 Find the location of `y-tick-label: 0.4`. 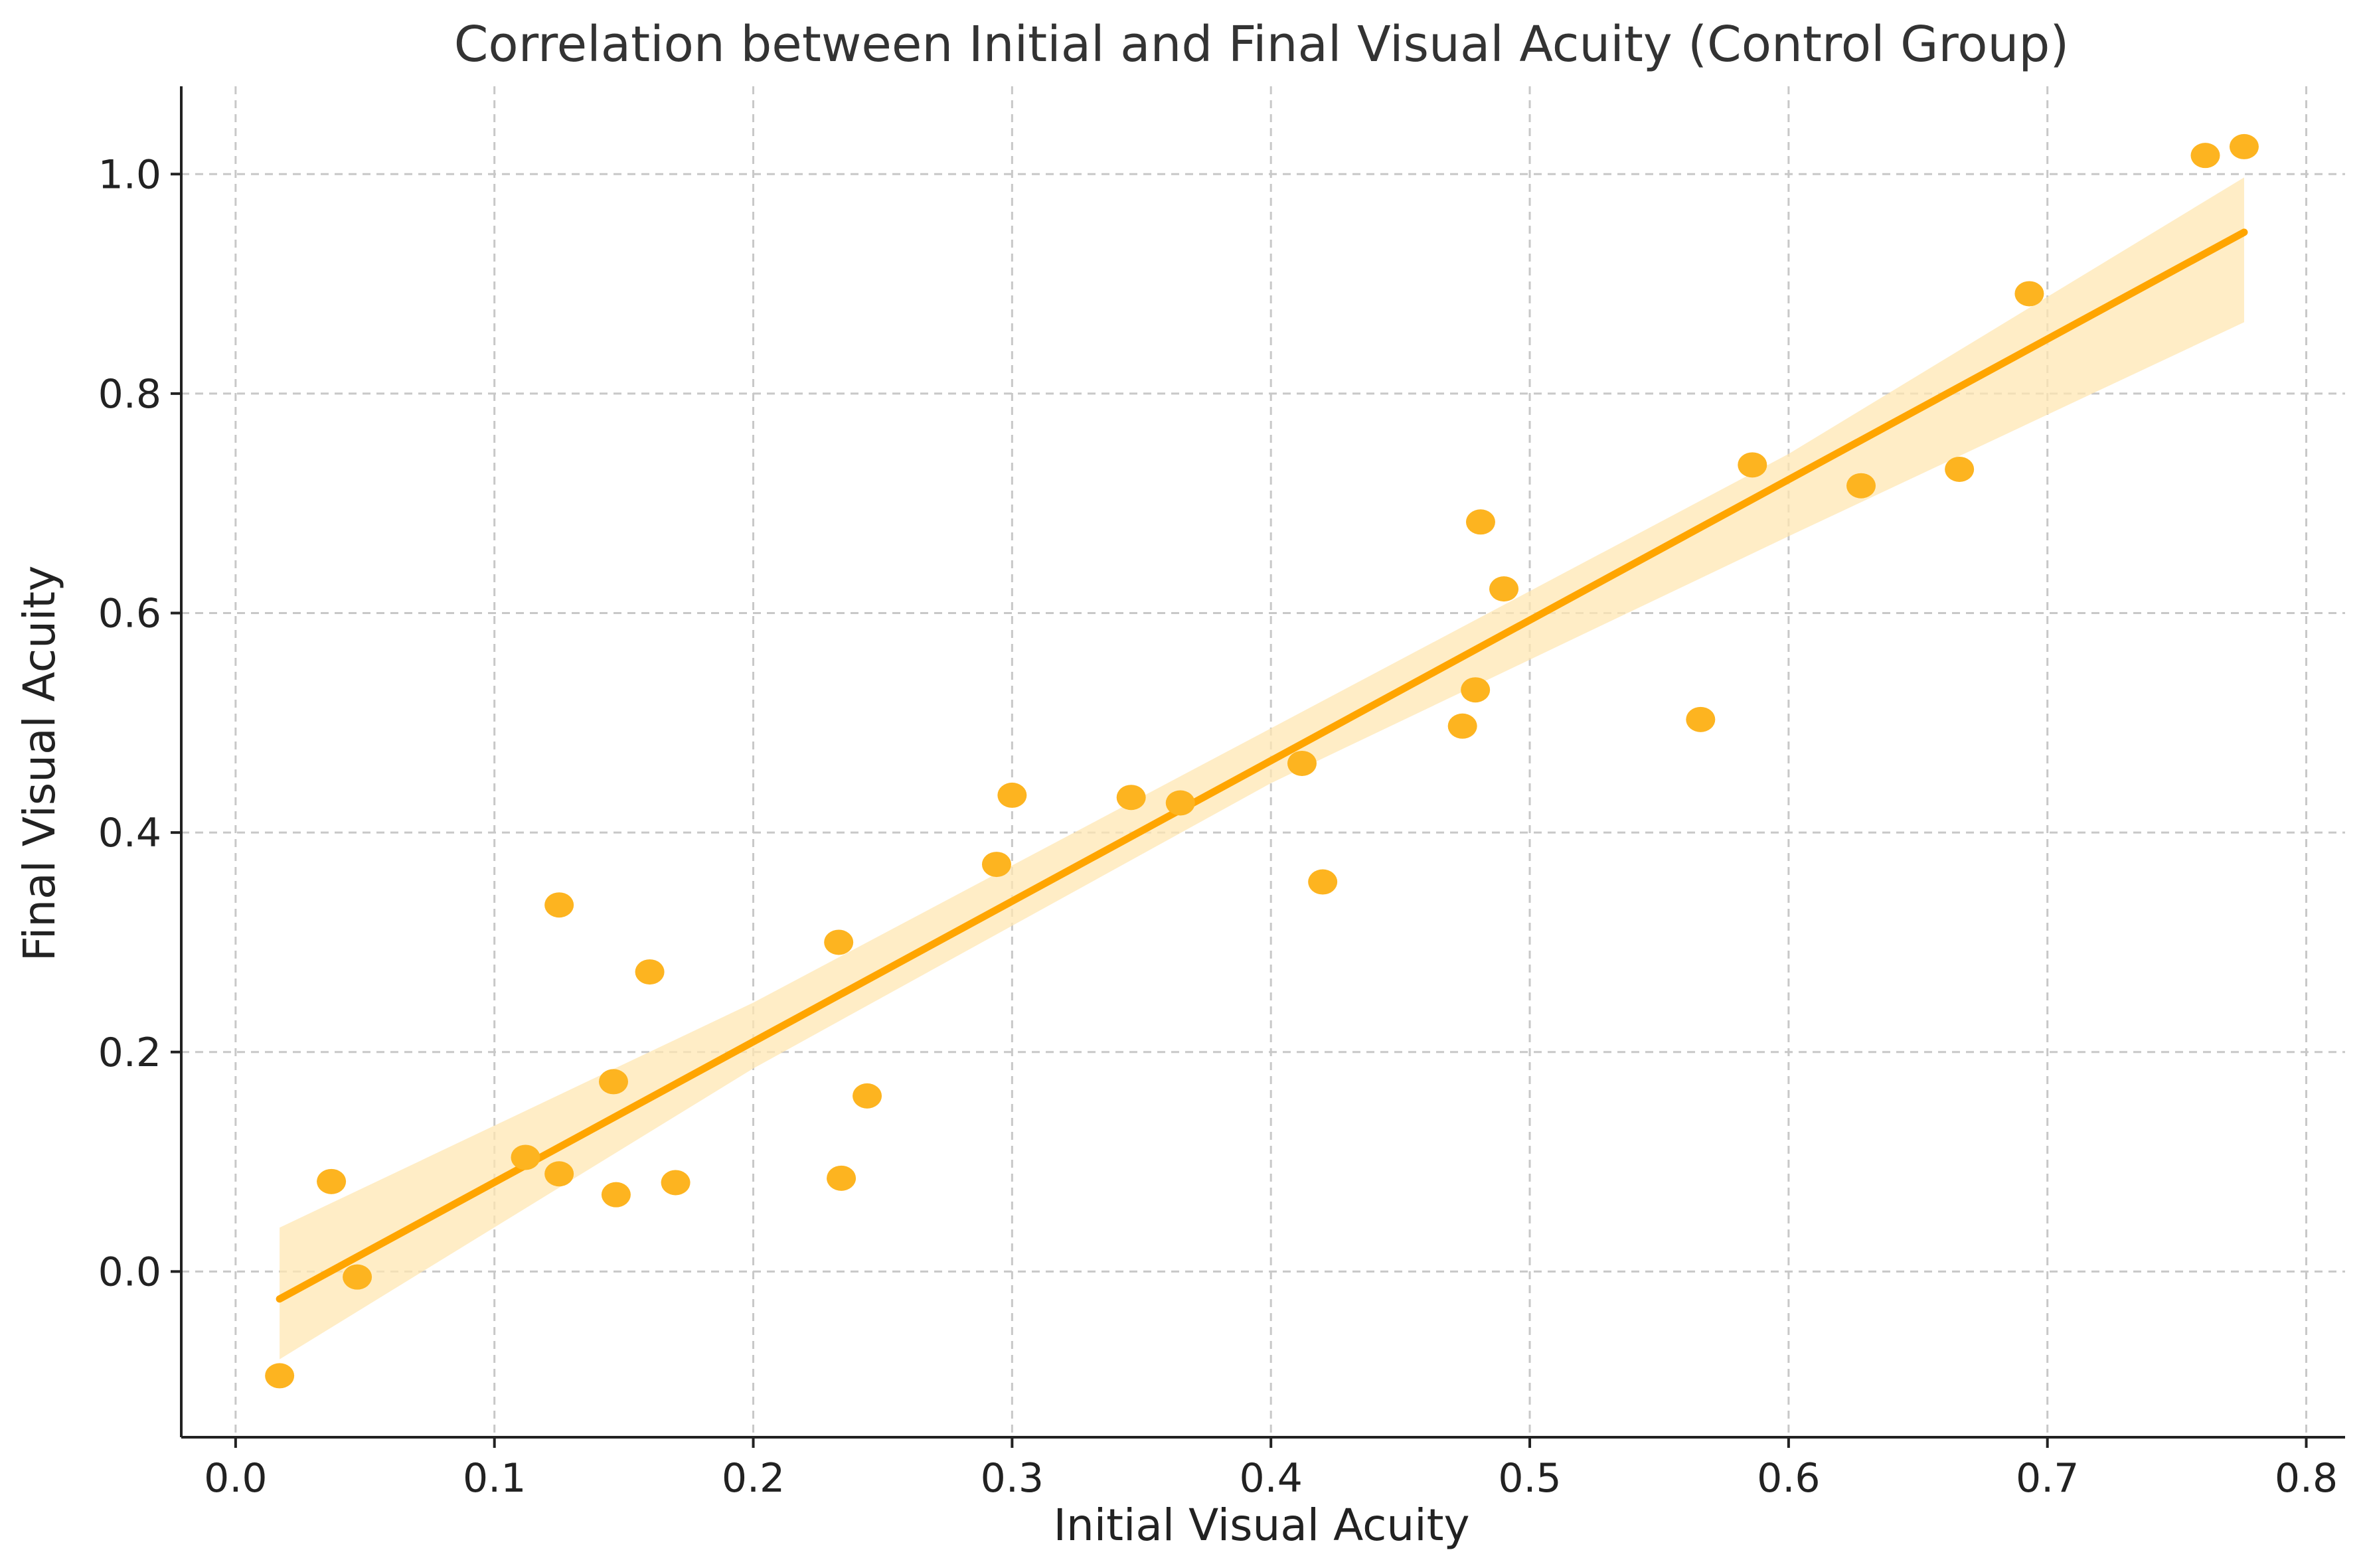

y-tick-label: 0.4 is located at coordinates (129, 833).